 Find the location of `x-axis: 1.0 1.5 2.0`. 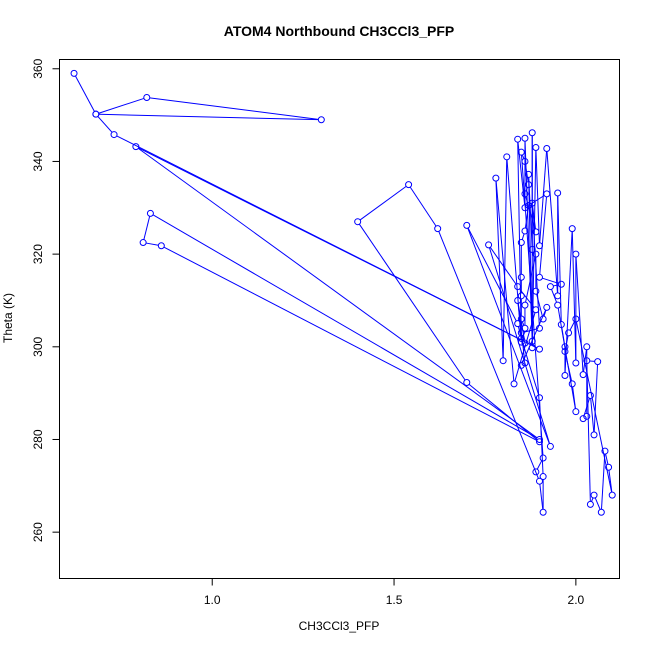

x-axis: 1.0 1.5 2.0 is located at coordinates (394, 592).